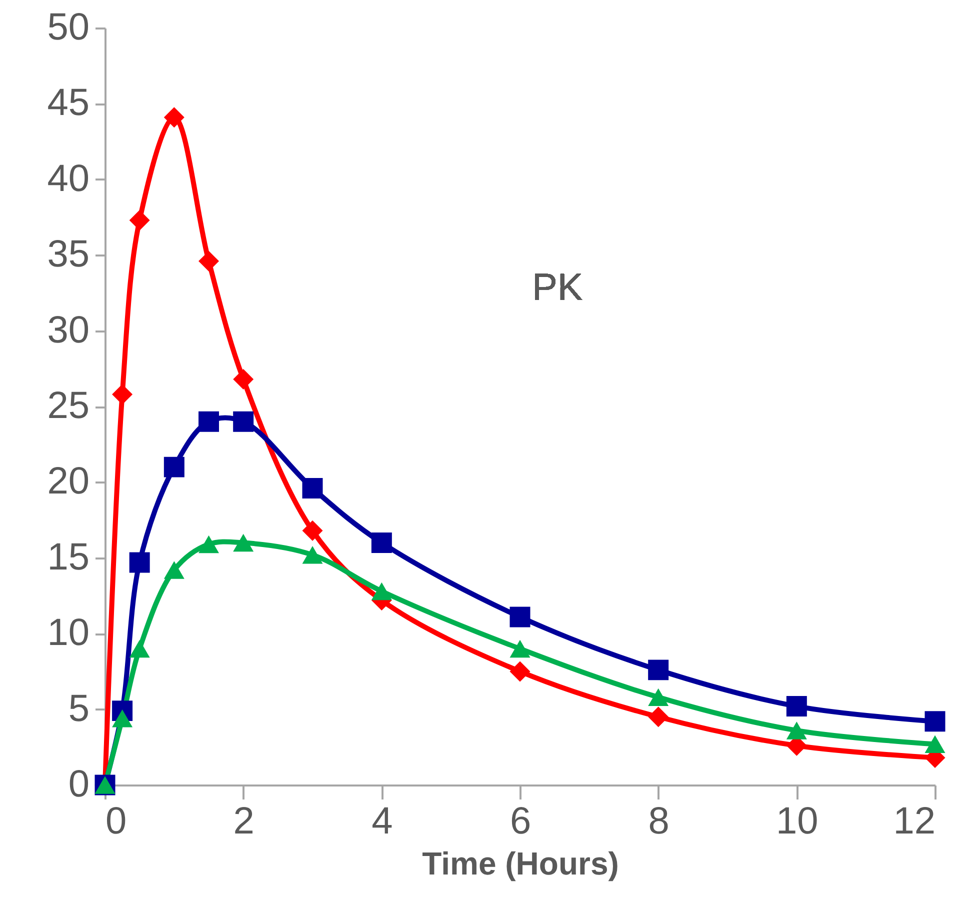 This screenshot has height=923, width=964. Describe the element at coordinates (68, 103) in the screenshot. I see `y-tick-label: 45` at that location.